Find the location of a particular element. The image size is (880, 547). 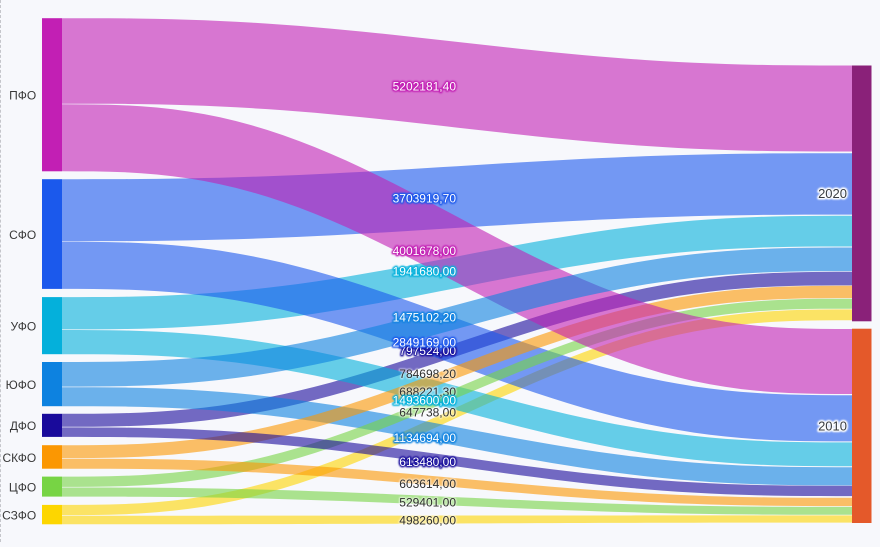

svg-text: 1941680,00 is located at coordinates (425, 272).